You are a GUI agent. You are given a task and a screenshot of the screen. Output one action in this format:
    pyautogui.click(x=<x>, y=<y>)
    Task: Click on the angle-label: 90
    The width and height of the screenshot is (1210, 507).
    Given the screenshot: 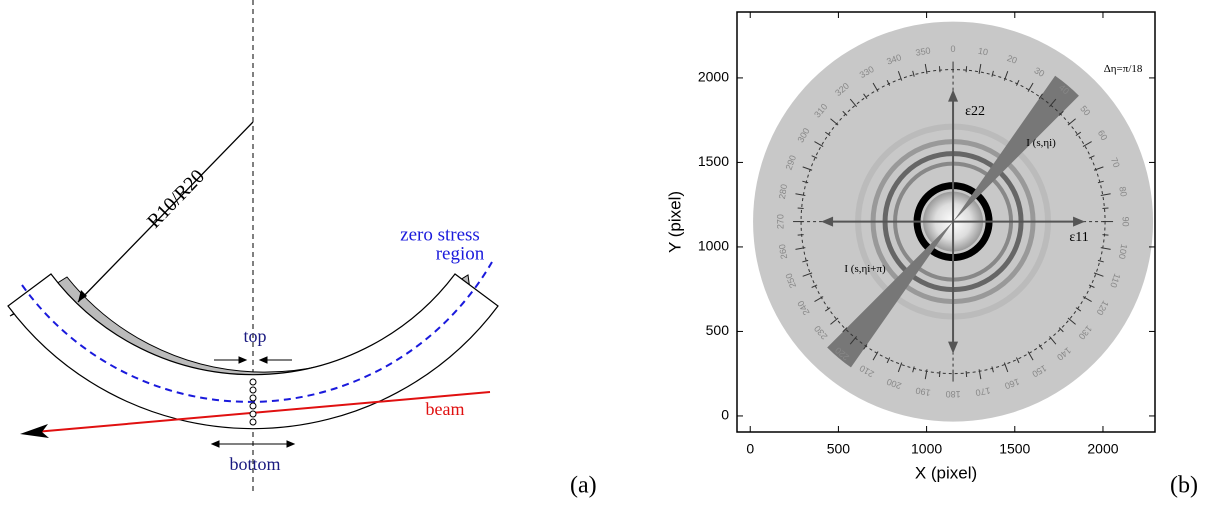 What is the action you would take?
    pyautogui.click(x=1126, y=222)
    